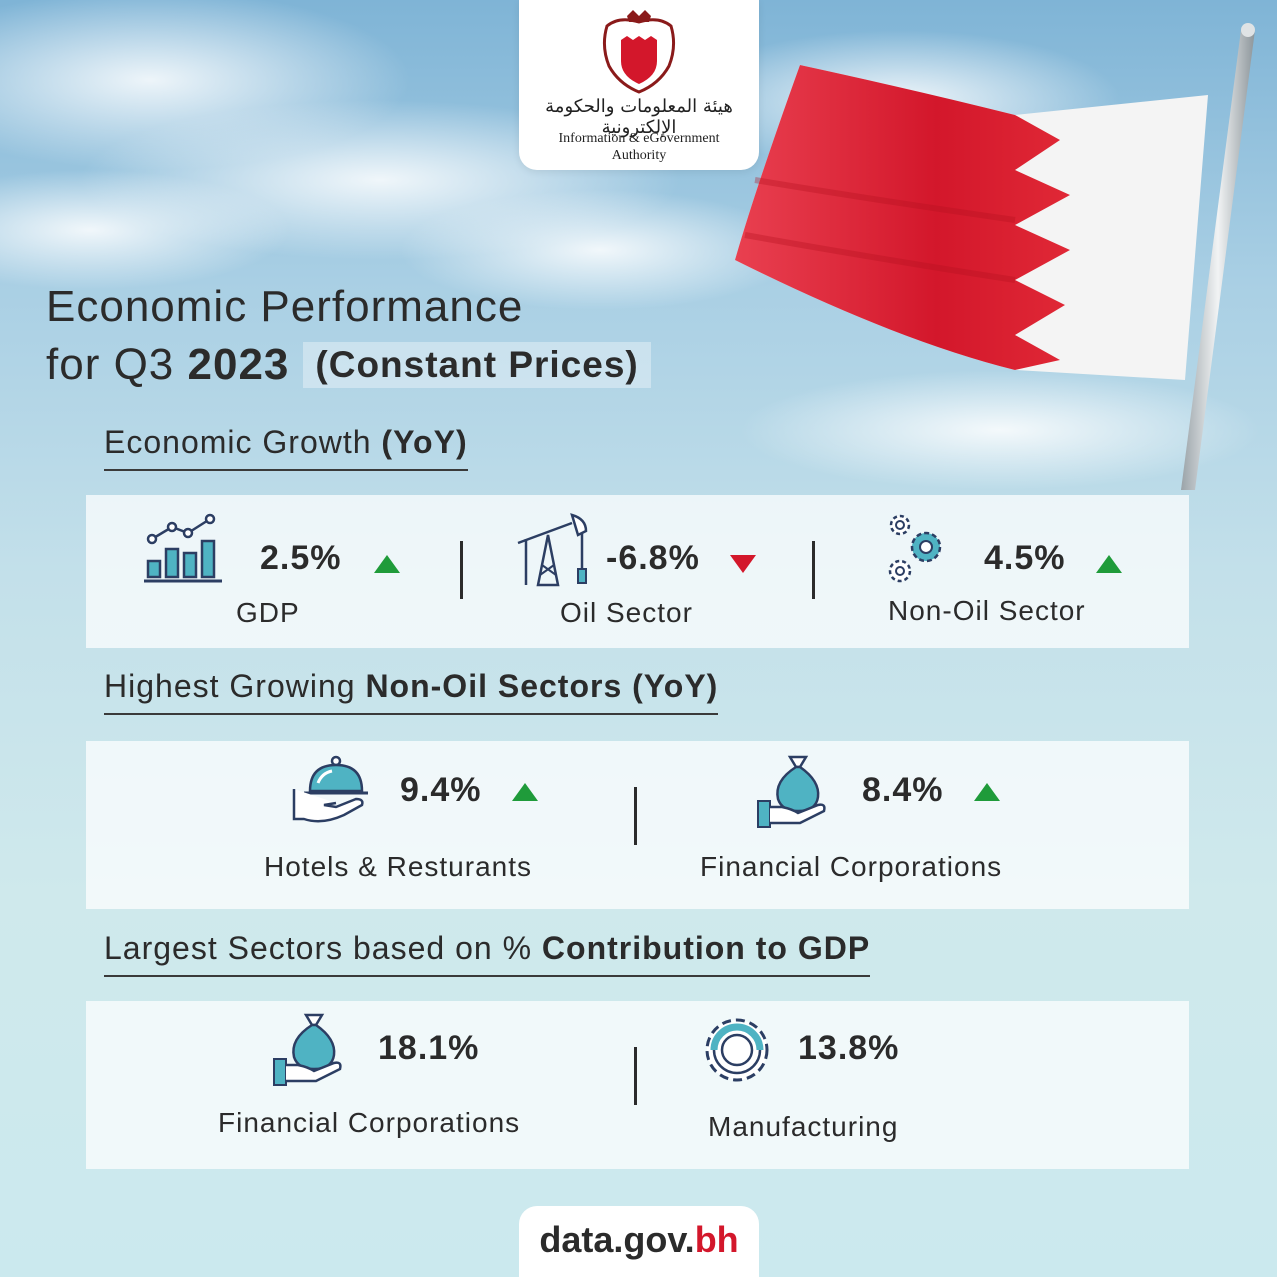 This screenshot has height=1277, width=1277. I want to click on website-link: data.gov.bh, so click(639, 1241).